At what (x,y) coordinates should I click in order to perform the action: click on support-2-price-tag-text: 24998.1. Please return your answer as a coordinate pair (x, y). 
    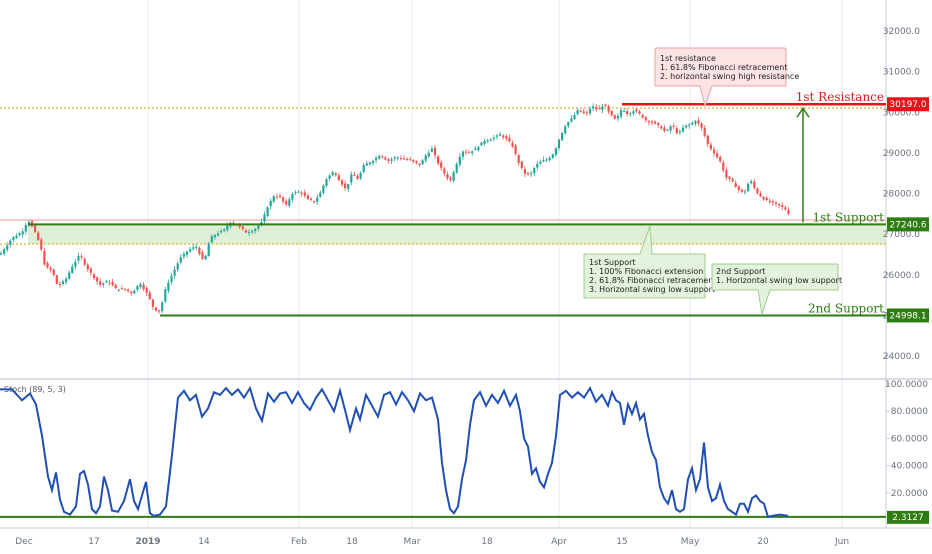
    Looking at the image, I should click on (907, 316).